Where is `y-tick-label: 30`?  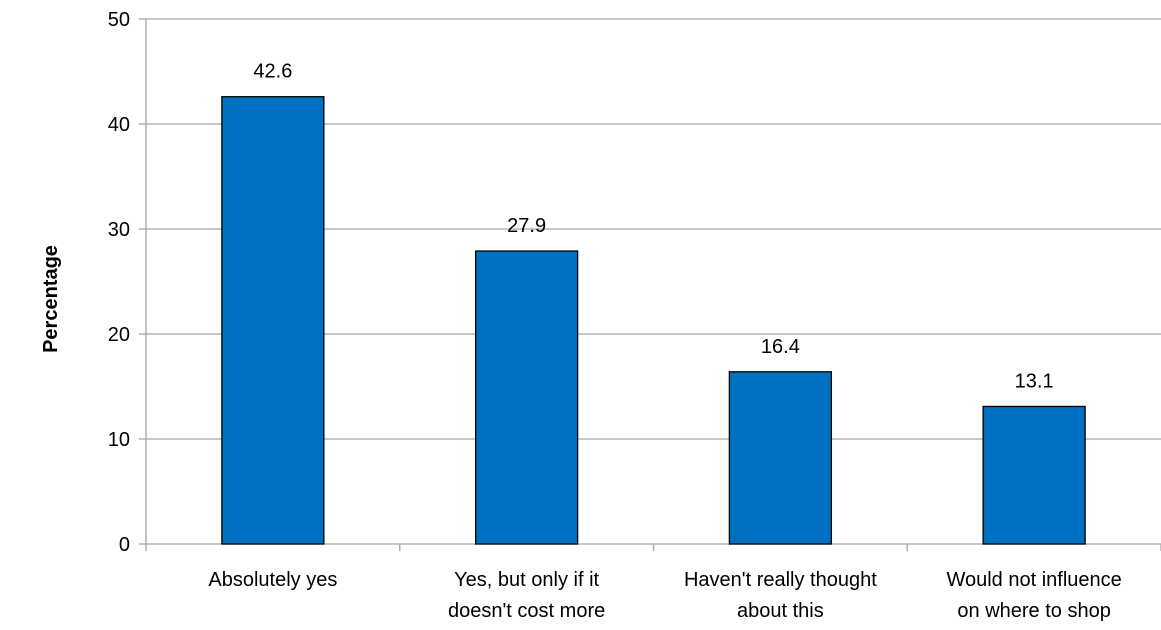
y-tick-label: 30 is located at coordinates (119, 230).